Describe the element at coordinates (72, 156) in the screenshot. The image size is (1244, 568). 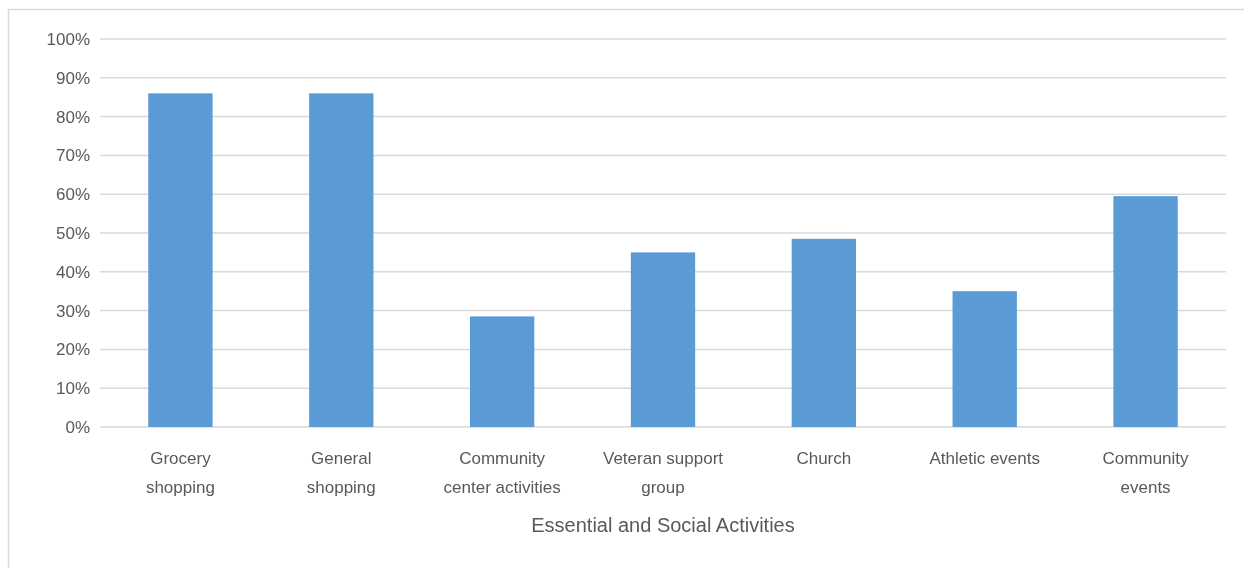
I see `y-tick-label: 70%` at that location.